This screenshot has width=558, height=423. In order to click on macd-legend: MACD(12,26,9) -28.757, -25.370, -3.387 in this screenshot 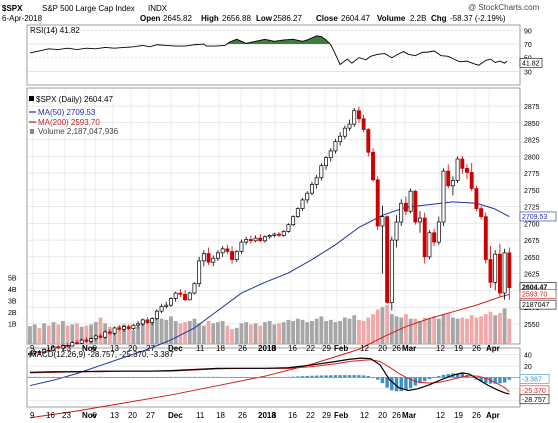, I will do `click(102, 354)`.